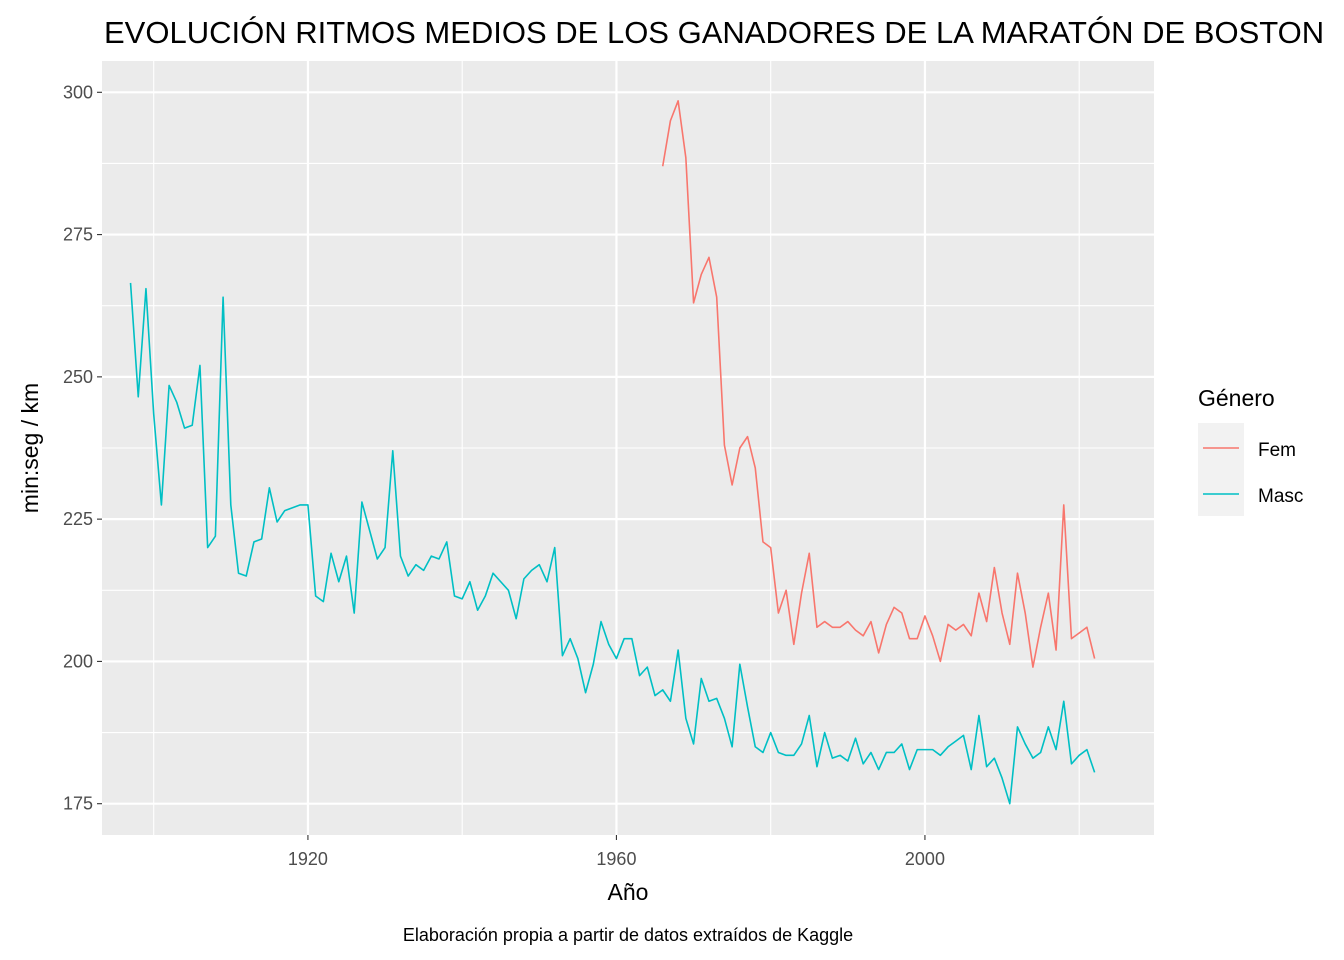 The width and height of the screenshot is (1344, 960). I want to click on x-tick-label: 1920, so click(308, 859).